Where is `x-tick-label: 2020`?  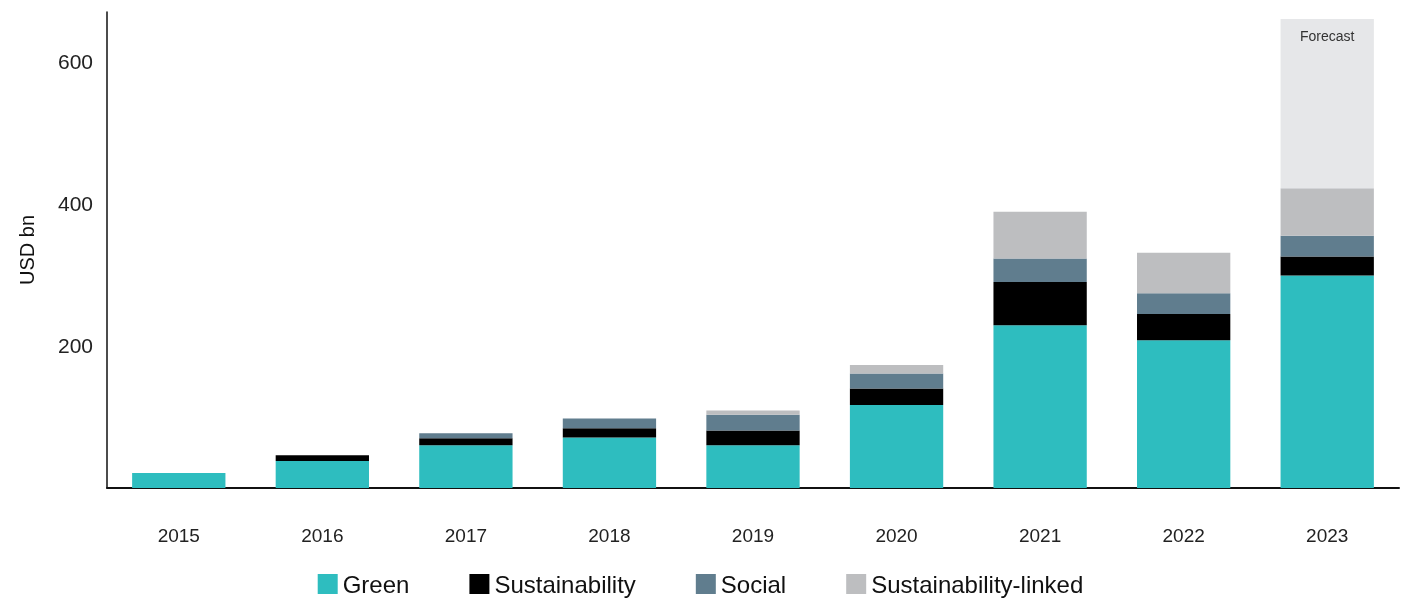
x-tick-label: 2020 is located at coordinates (896, 535).